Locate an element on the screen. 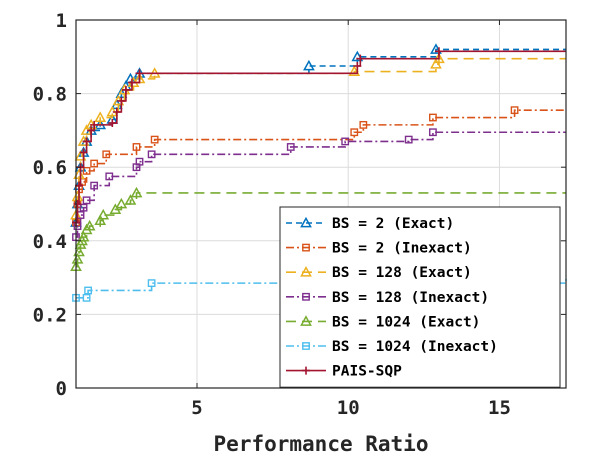  legend-label: PAIS-SQP is located at coordinates (367, 372).